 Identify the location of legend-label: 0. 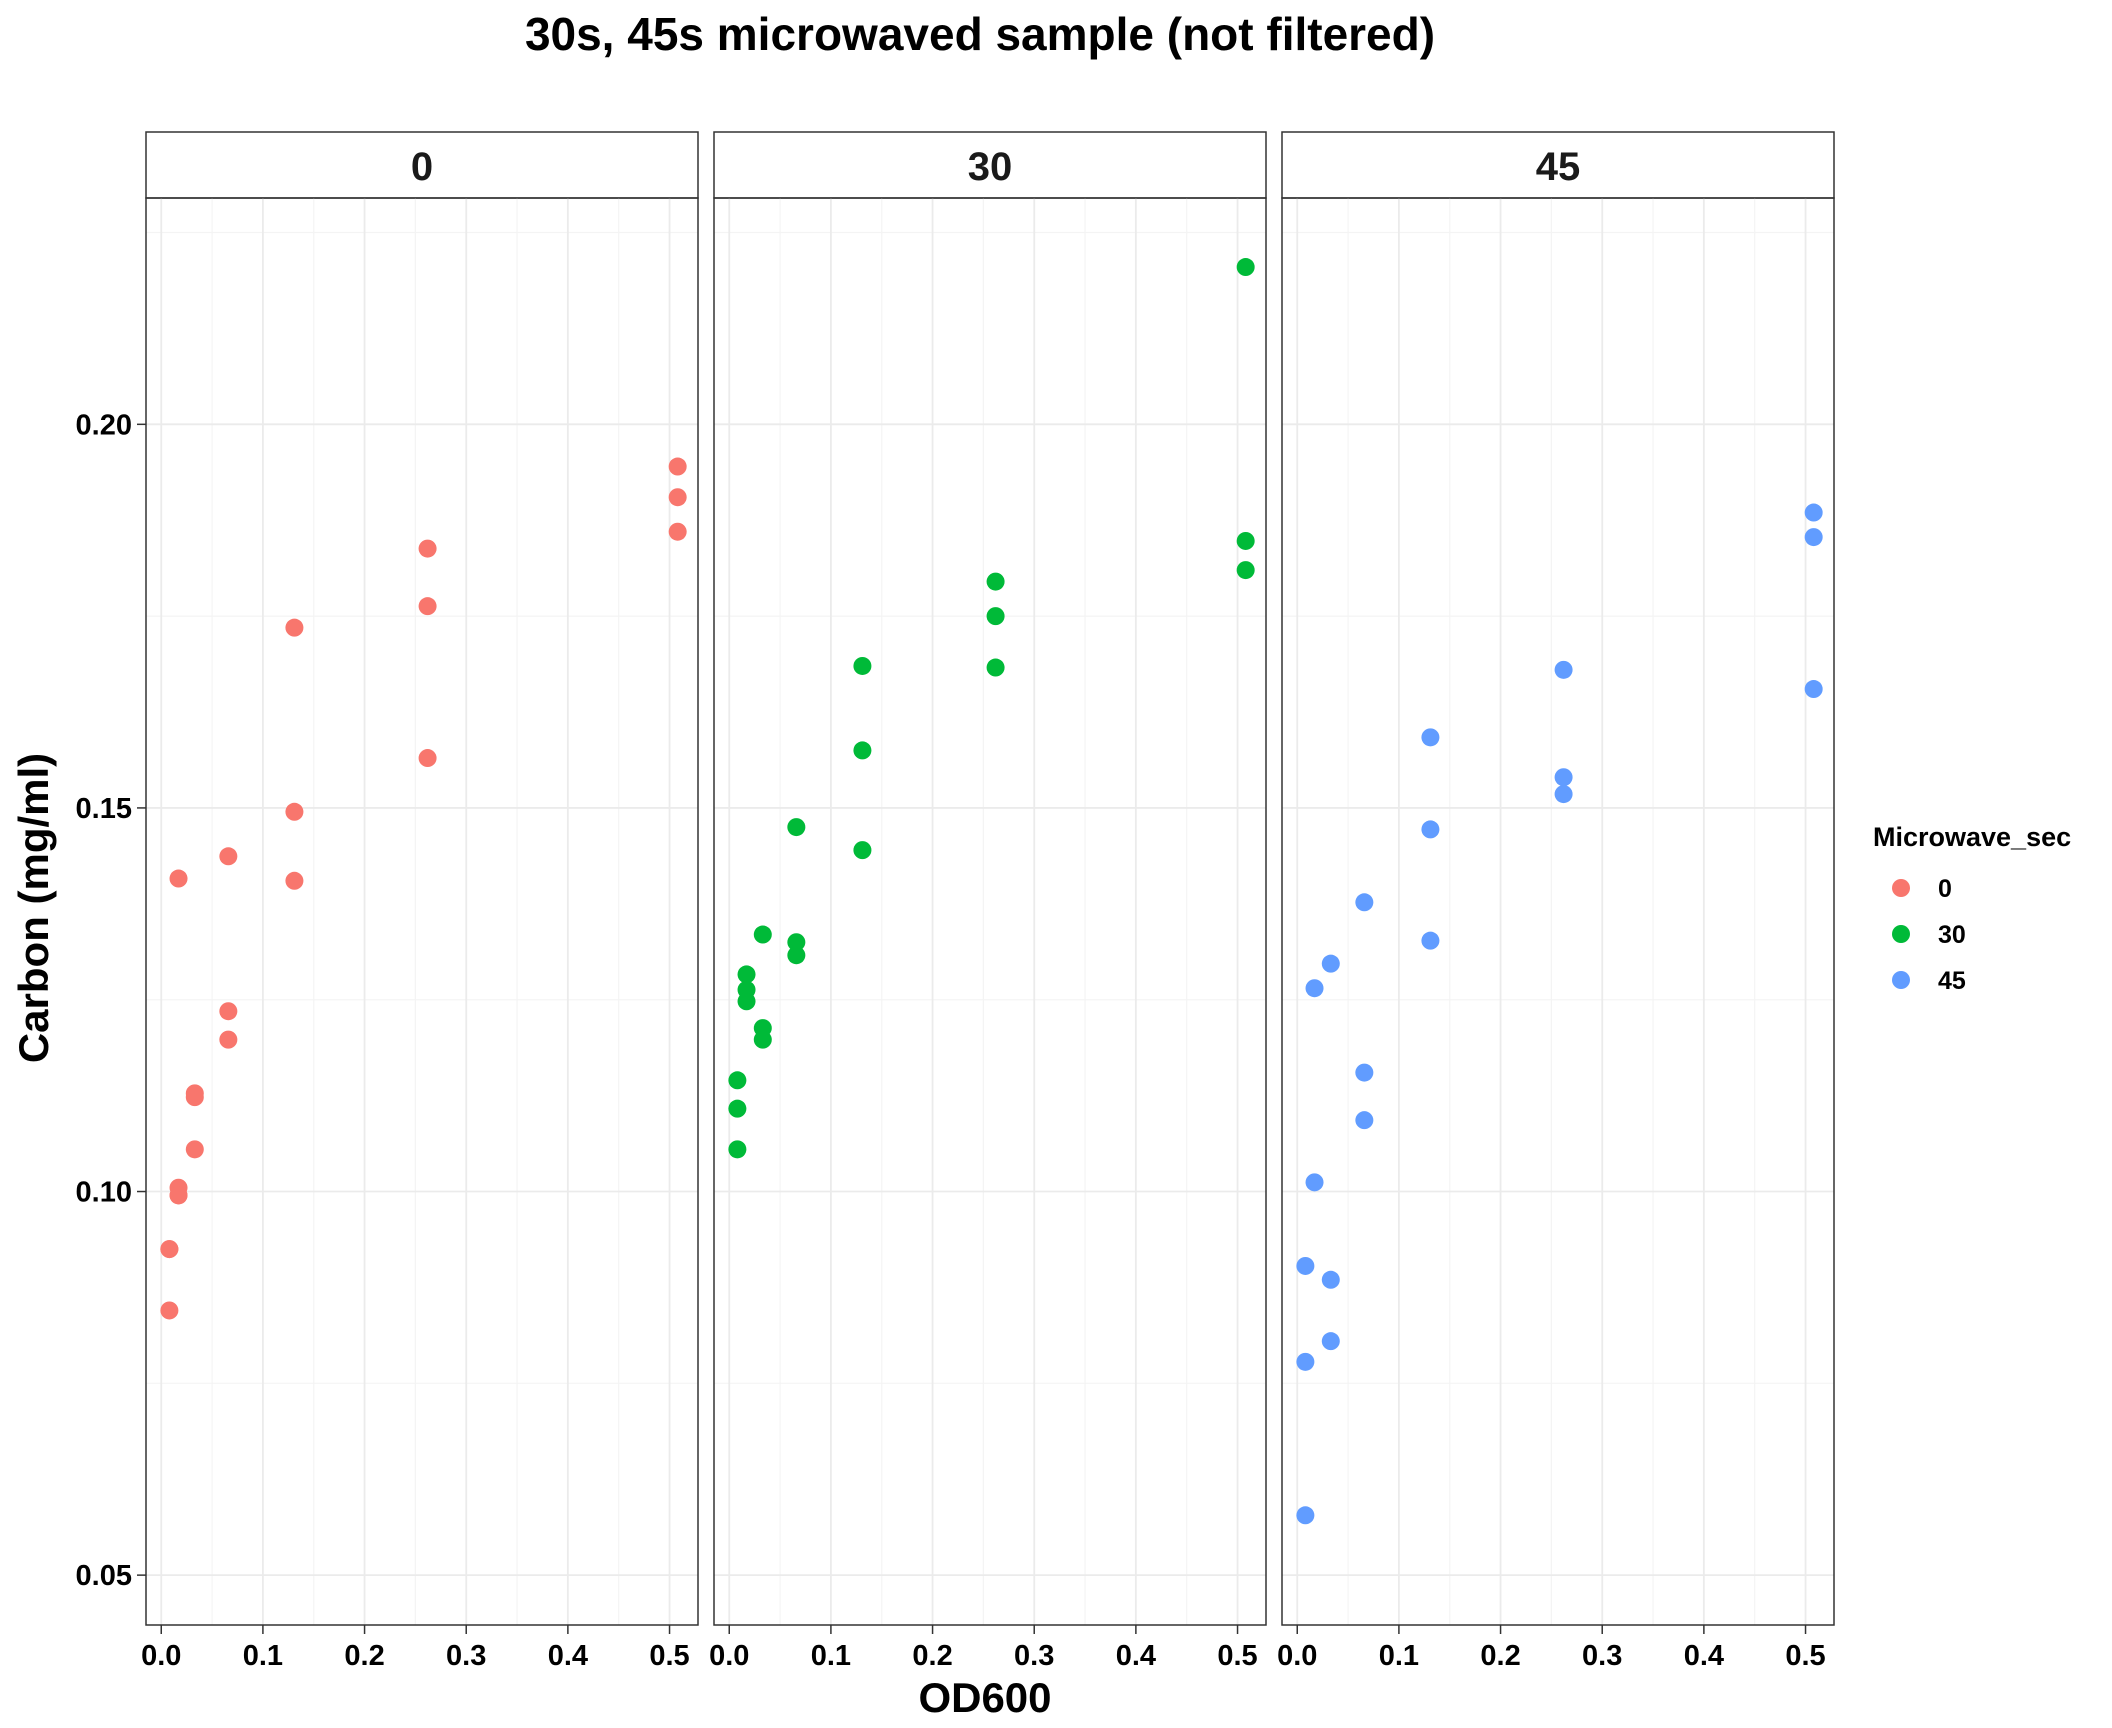
(1945, 889).